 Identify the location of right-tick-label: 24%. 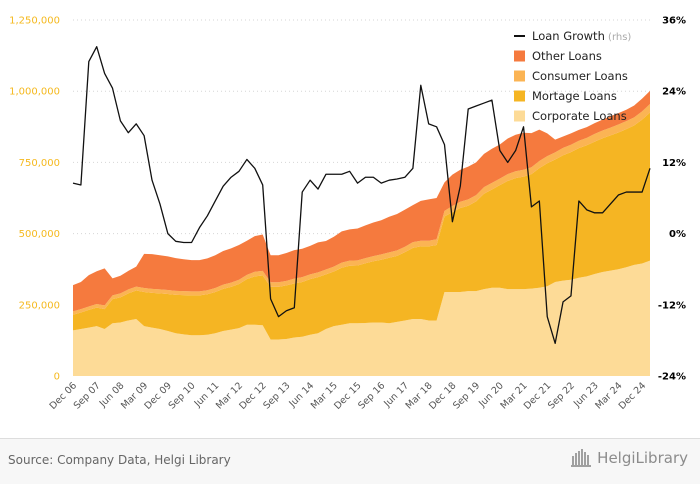
(674, 92).